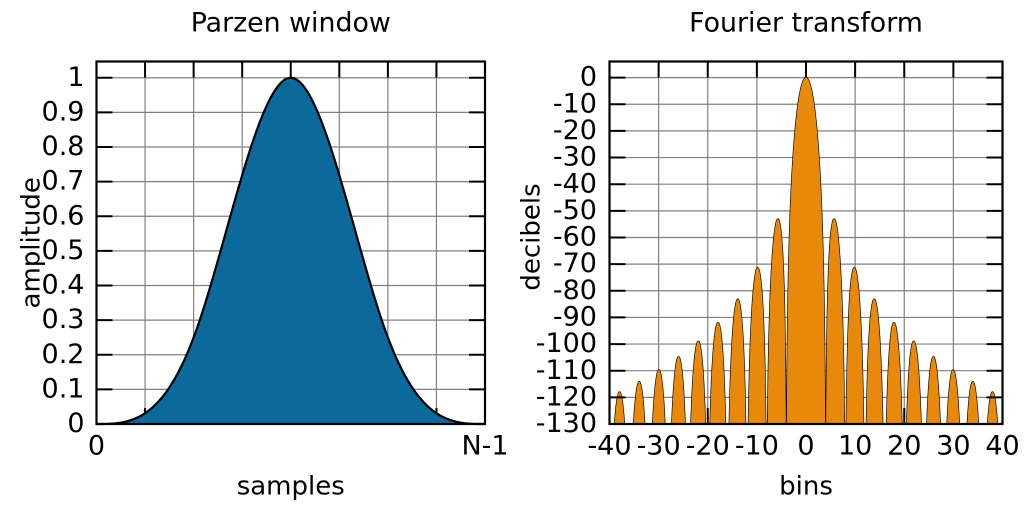 Image resolution: width=1024 pixels, height=517 pixels. Describe the element at coordinates (63, 388) in the screenshot. I see `left-y-tick-label: 0.1` at that location.